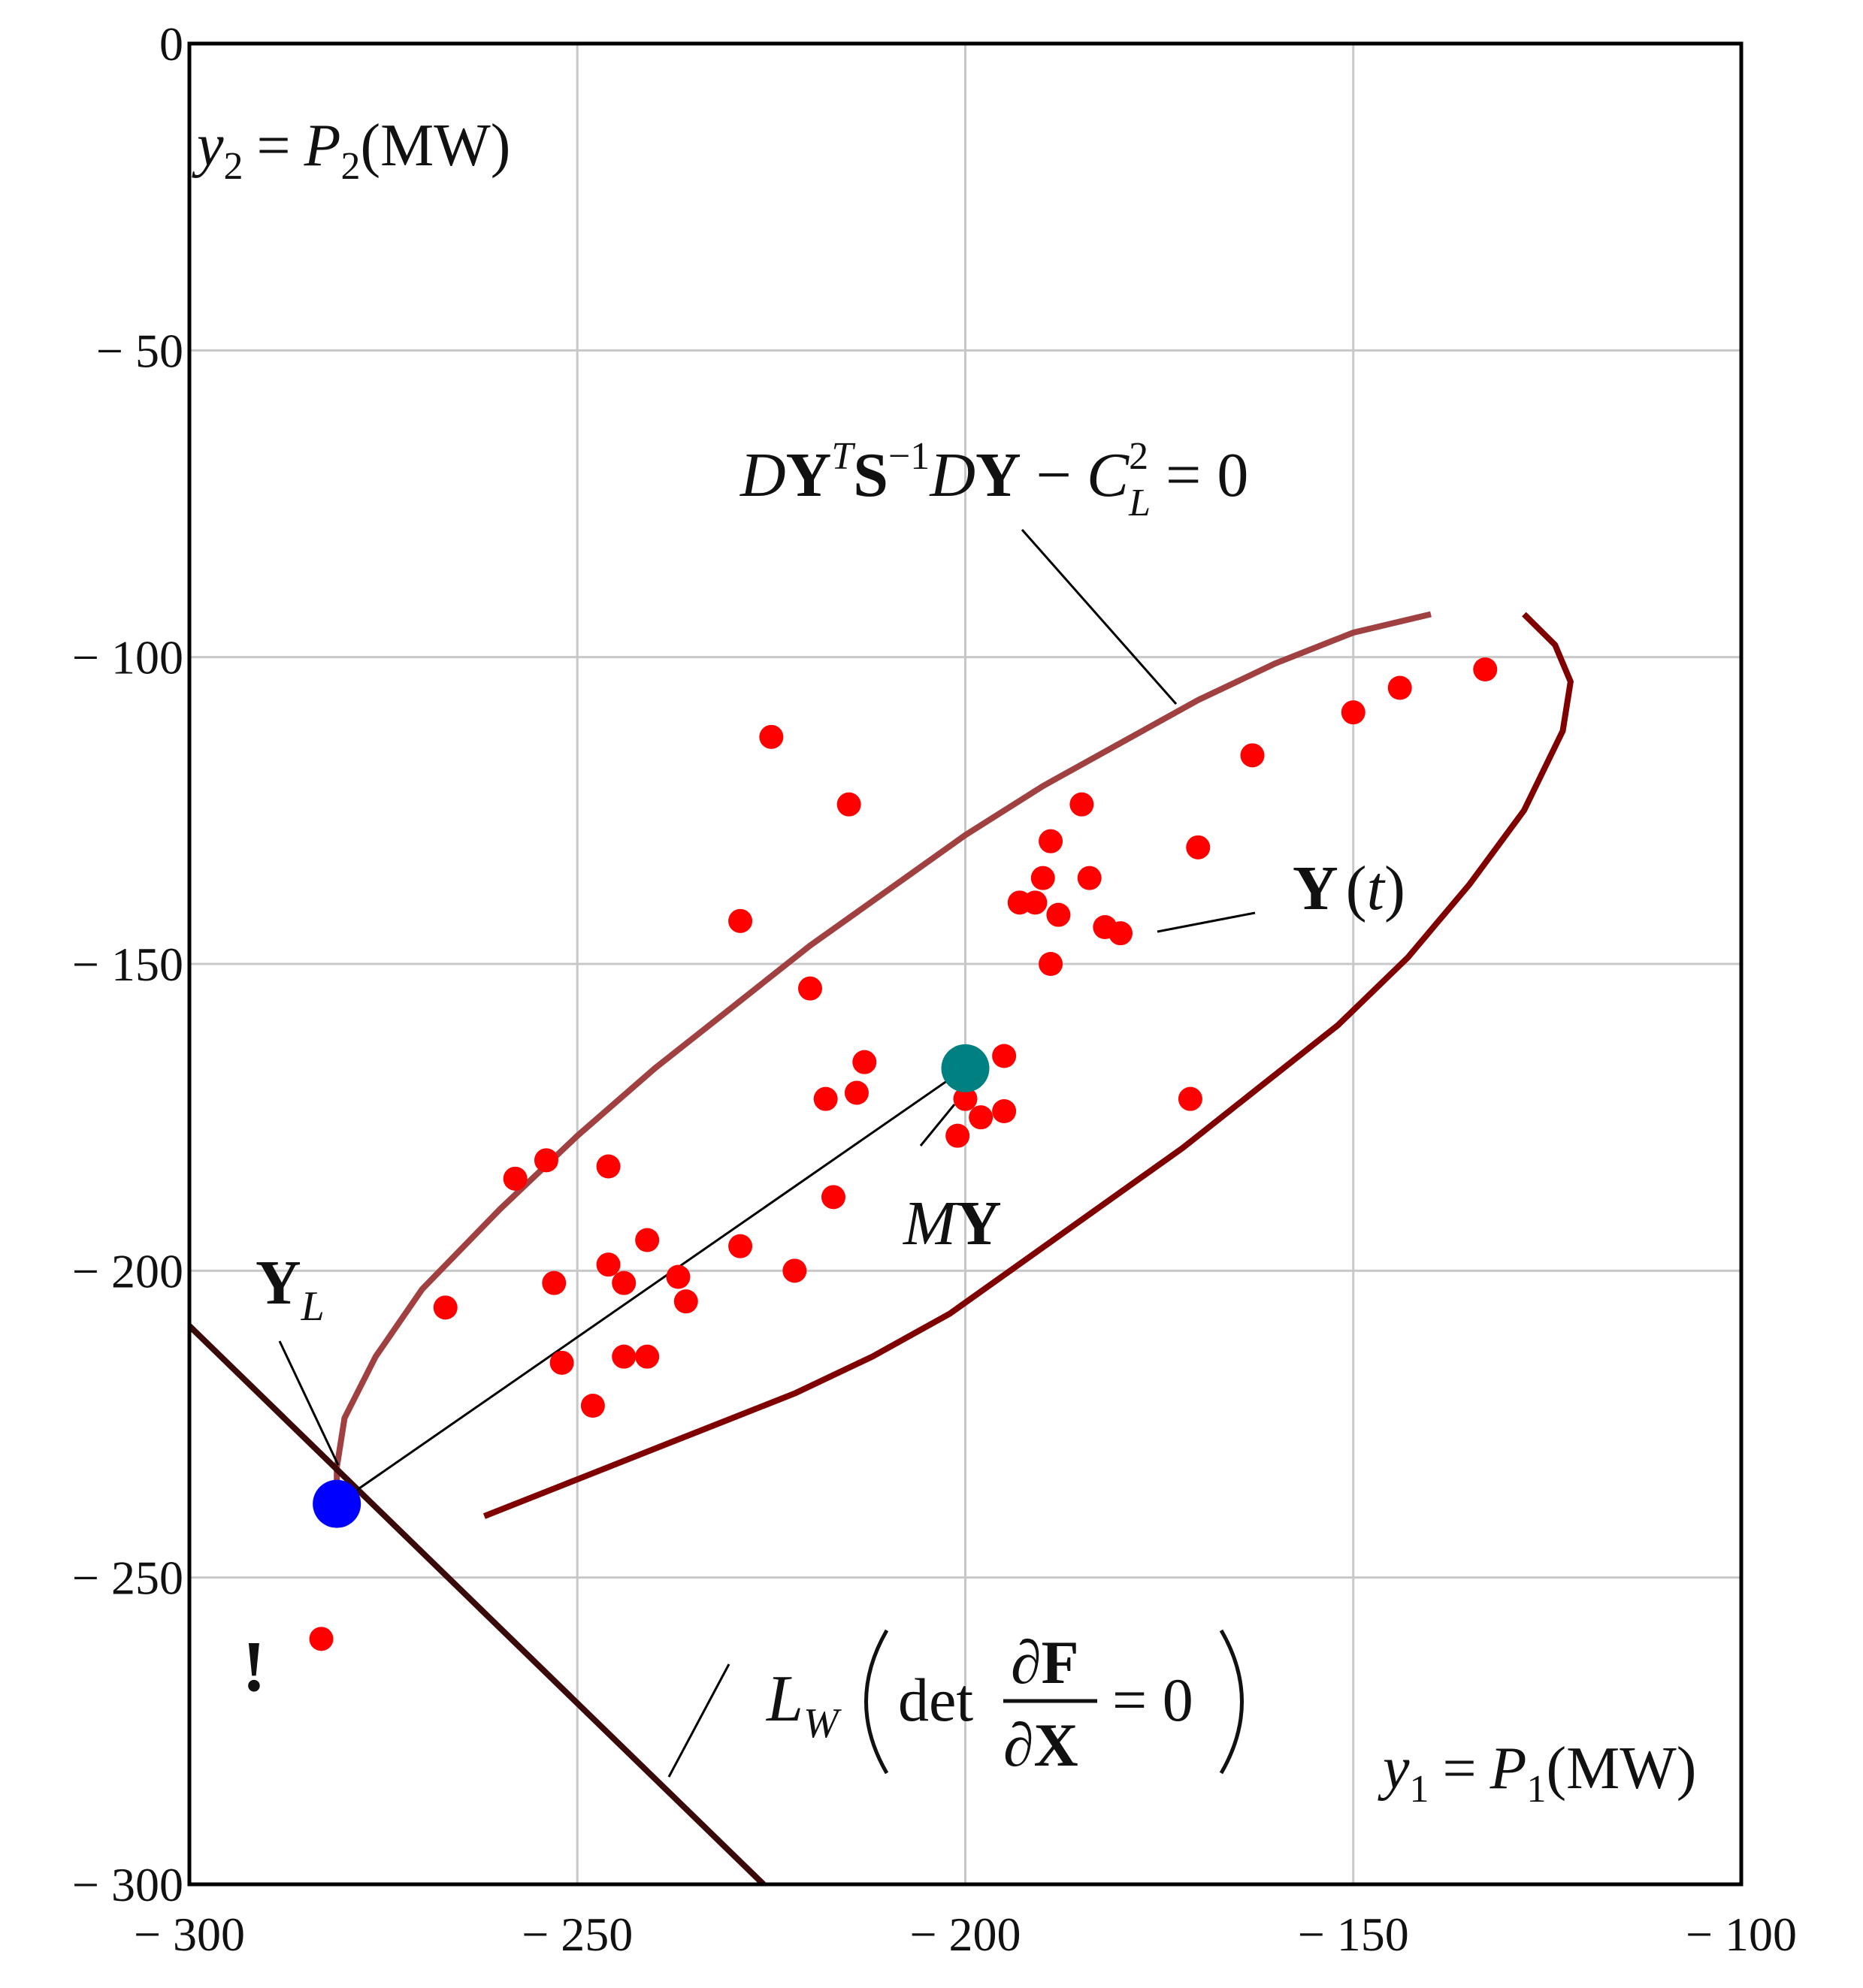 The width and height of the screenshot is (1863, 1988). Describe the element at coordinates (351, 150) in the screenshot. I see `y-axis-label: y2 = P2(MW)` at that location.